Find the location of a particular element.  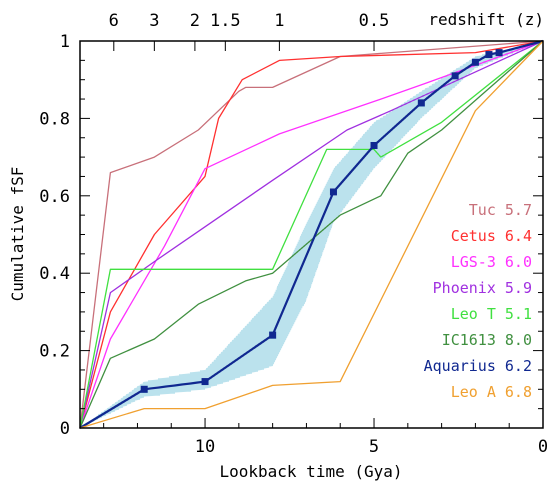

legend-entry-lgs-3: LGS-3 6.0 is located at coordinates (491, 262).